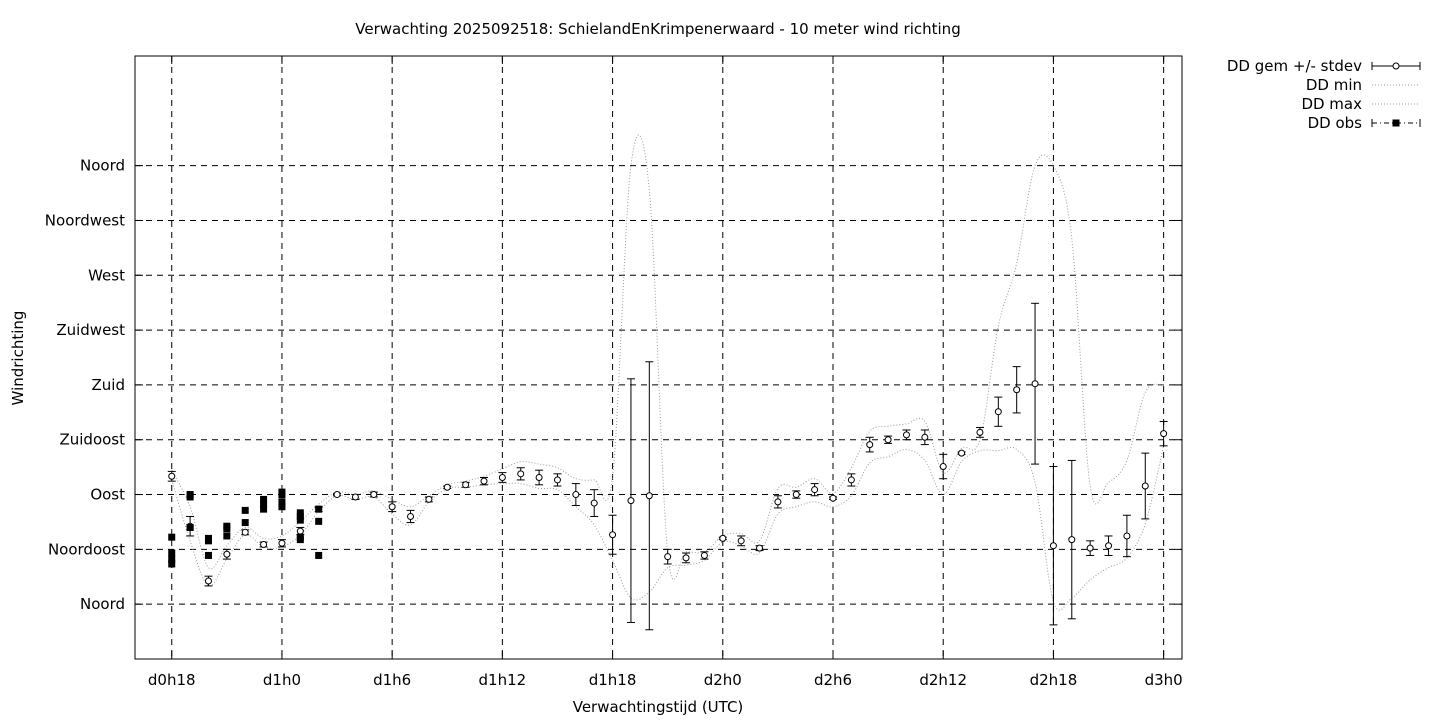 The width and height of the screenshot is (1440, 720). Describe the element at coordinates (392, 680) in the screenshot. I see `x-tick-label: d1h6` at that location.